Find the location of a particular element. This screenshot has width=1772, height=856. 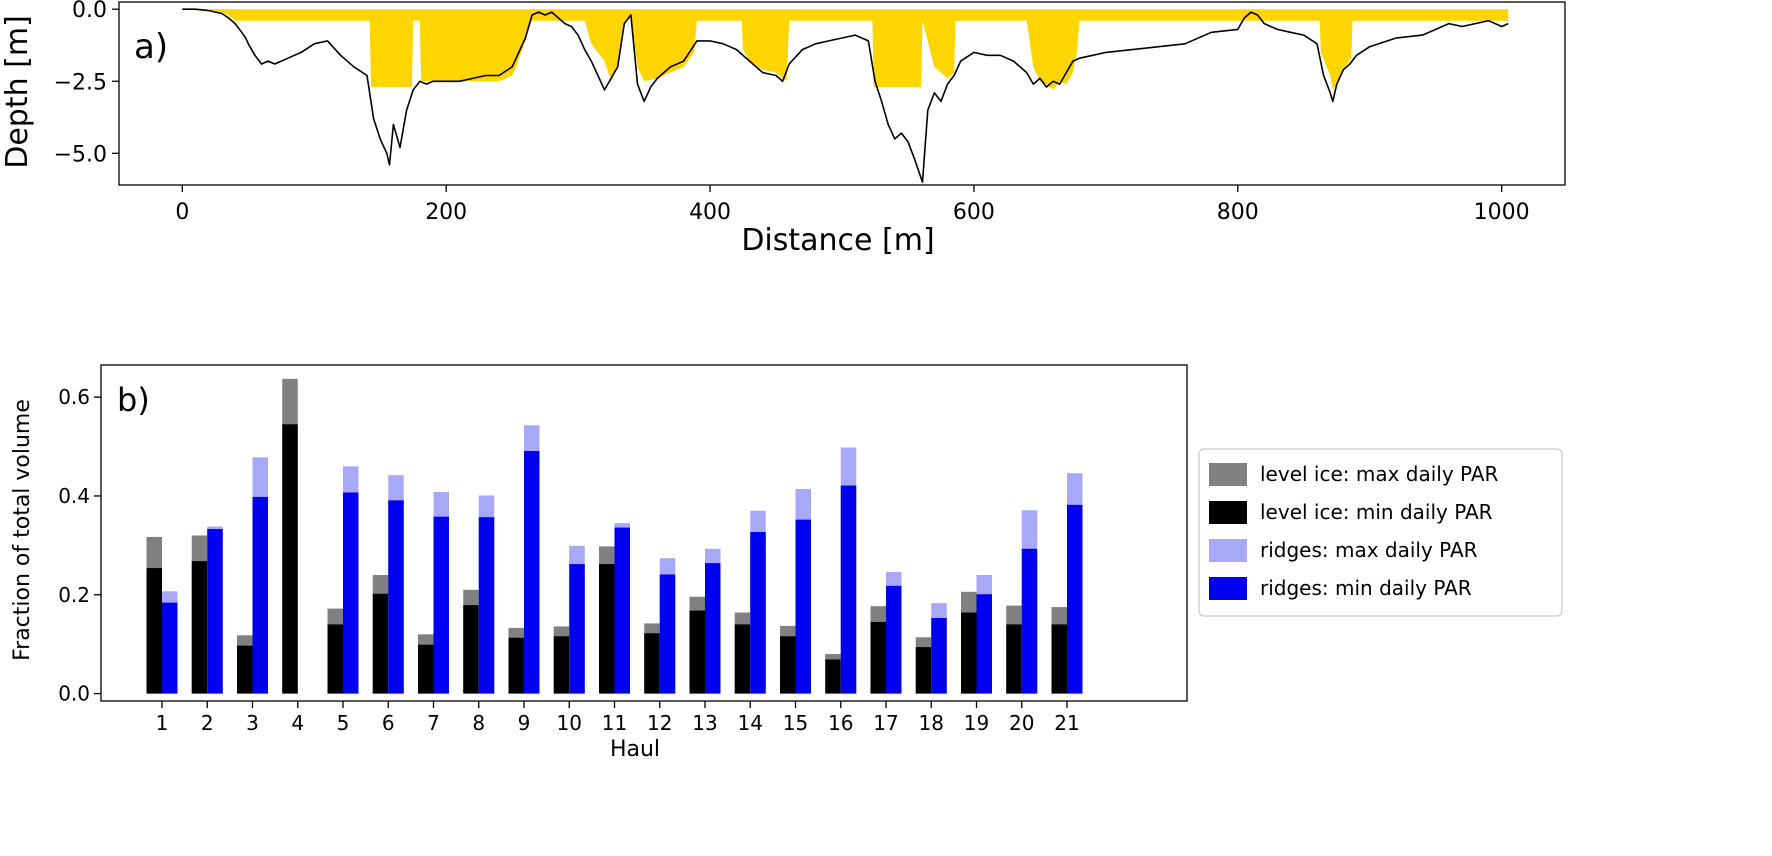

x-tick-label-b: 19 is located at coordinates (976, 723).